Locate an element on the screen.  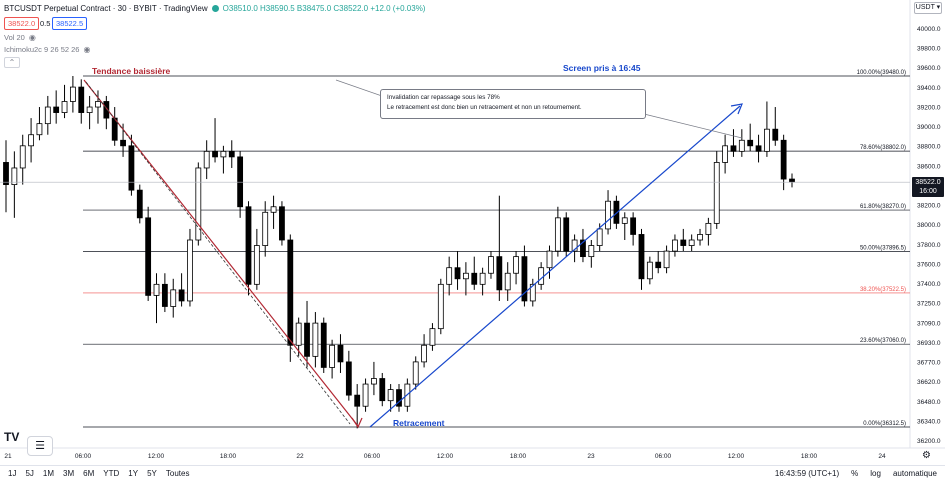
fib-level-label: 0.00%(36312.5) is located at coordinates (884, 424).